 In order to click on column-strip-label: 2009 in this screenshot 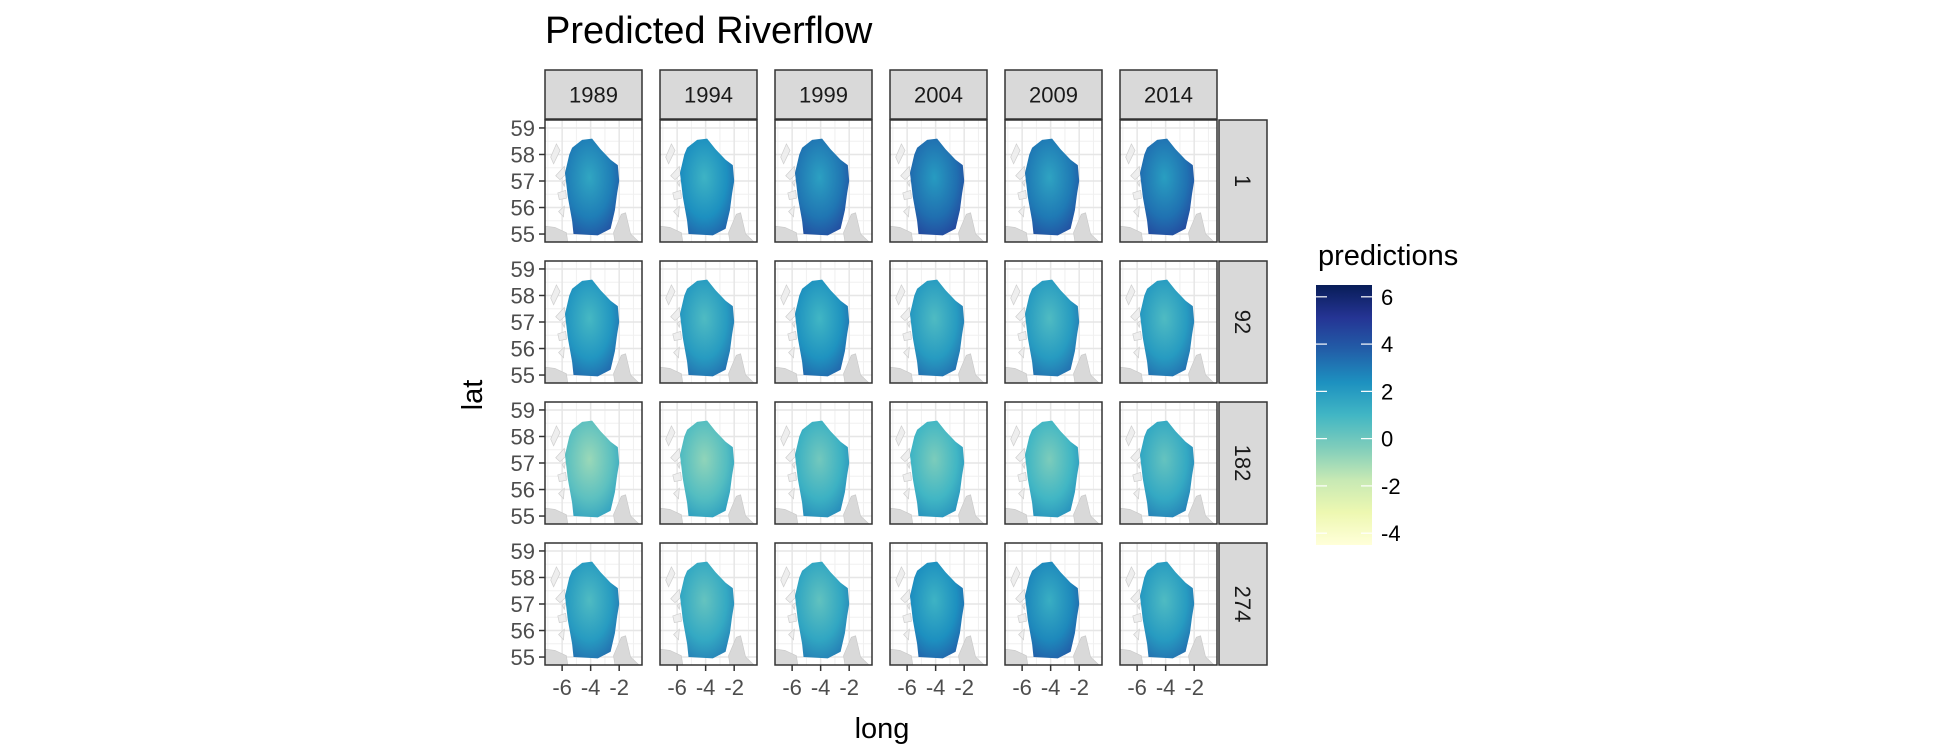, I will do `click(1053, 95)`.